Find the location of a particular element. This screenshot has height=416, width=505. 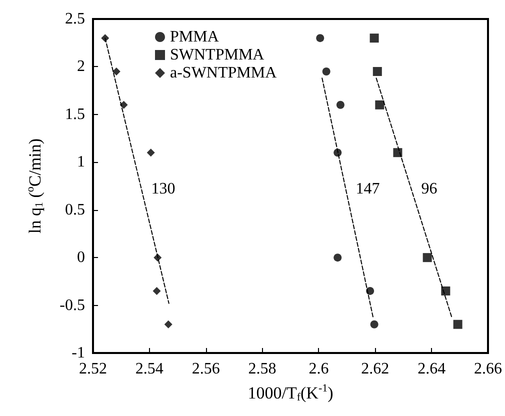

y-tick-label: 0 is located at coordinates (81, 257).